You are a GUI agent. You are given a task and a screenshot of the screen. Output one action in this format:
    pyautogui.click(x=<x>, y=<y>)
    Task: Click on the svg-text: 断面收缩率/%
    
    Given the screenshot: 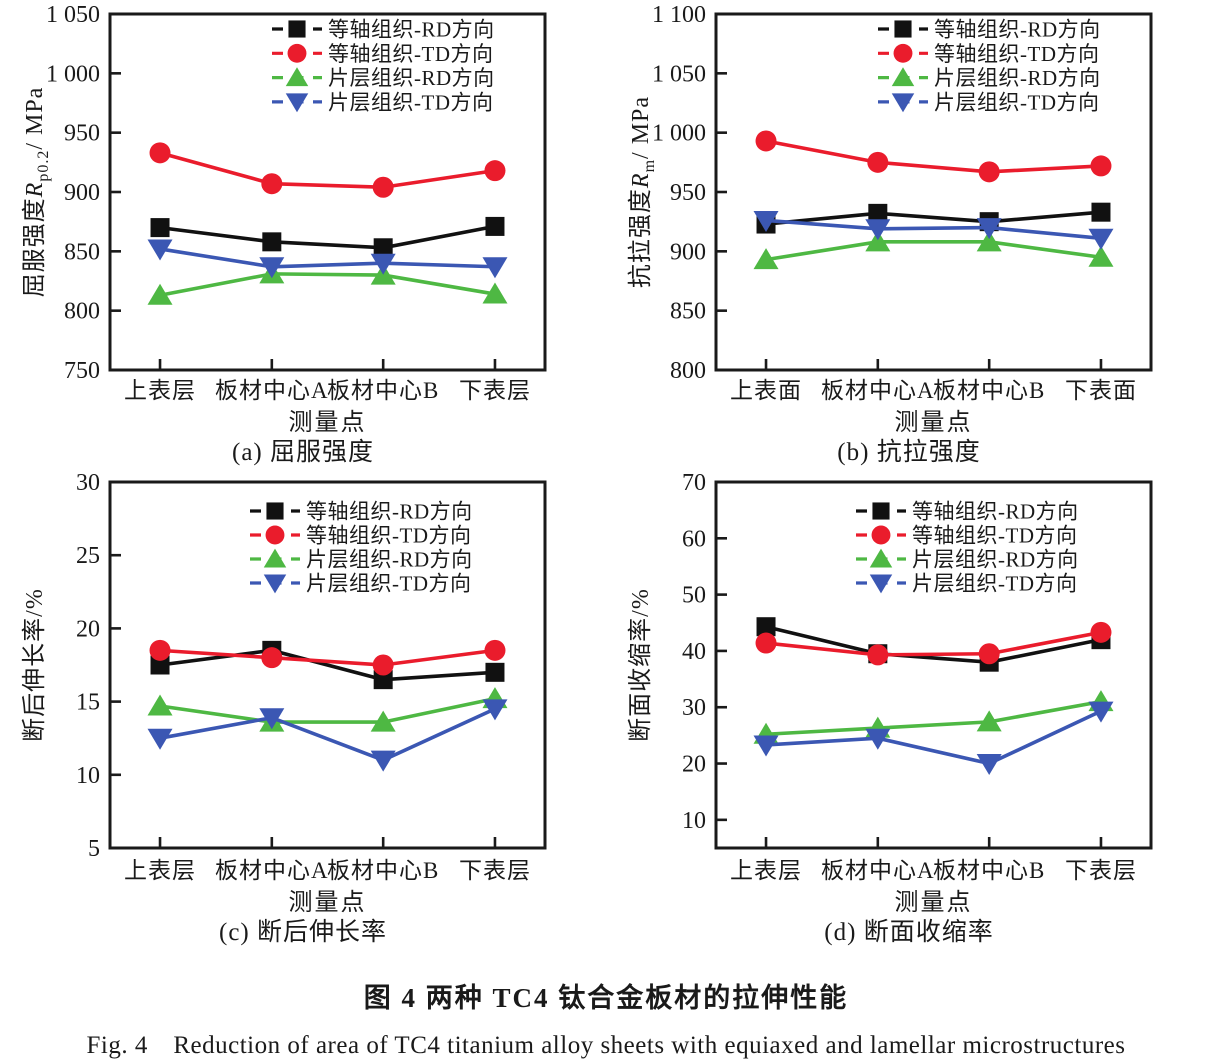 What is the action you would take?
    pyautogui.click(x=640, y=665)
    